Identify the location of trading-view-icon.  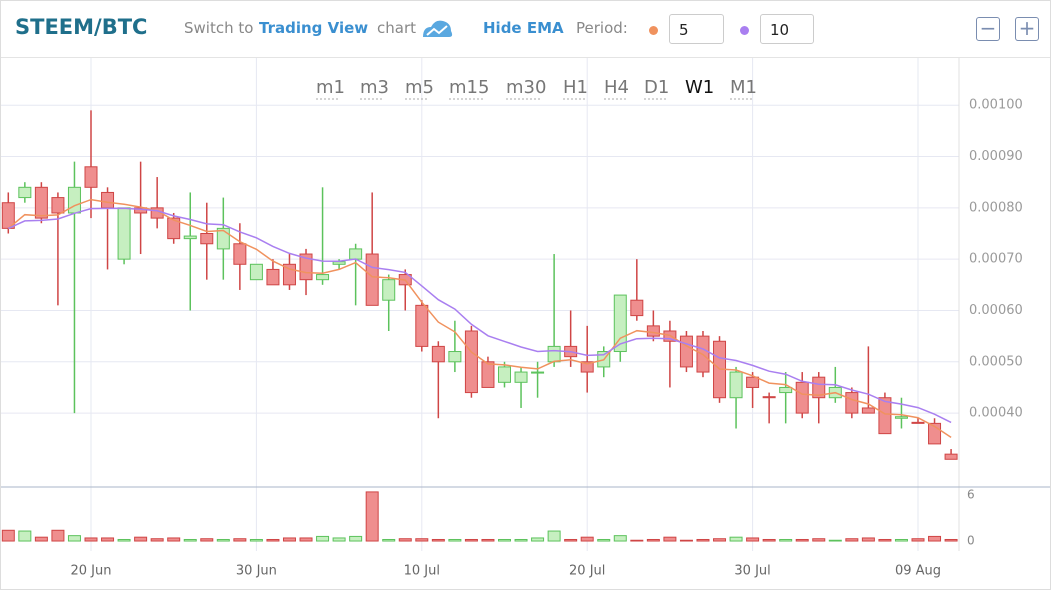
(438, 28).